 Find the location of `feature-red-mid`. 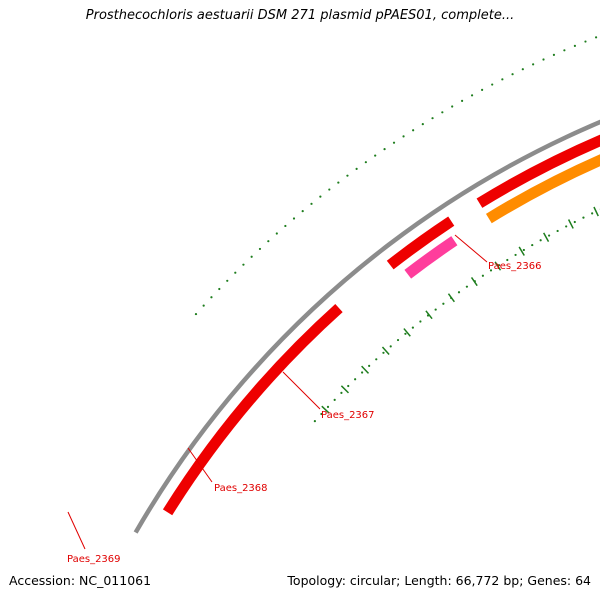

feature-red-mid is located at coordinates (538, 171).